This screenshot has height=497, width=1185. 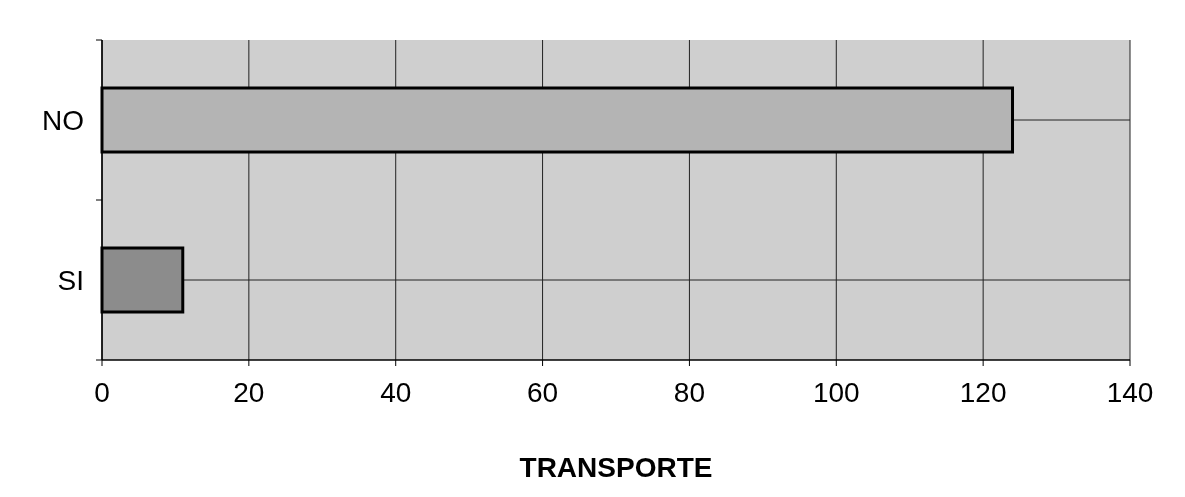 I want to click on y-tick-label: NO, so click(x=63, y=120).